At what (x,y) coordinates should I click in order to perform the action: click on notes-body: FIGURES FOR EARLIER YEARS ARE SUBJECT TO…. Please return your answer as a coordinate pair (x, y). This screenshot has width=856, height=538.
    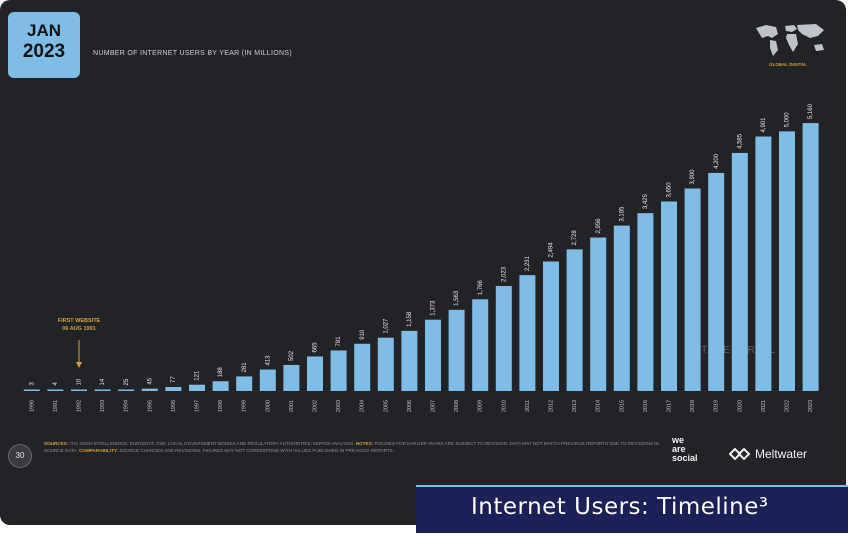
    Looking at the image, I should click on (351, 447).